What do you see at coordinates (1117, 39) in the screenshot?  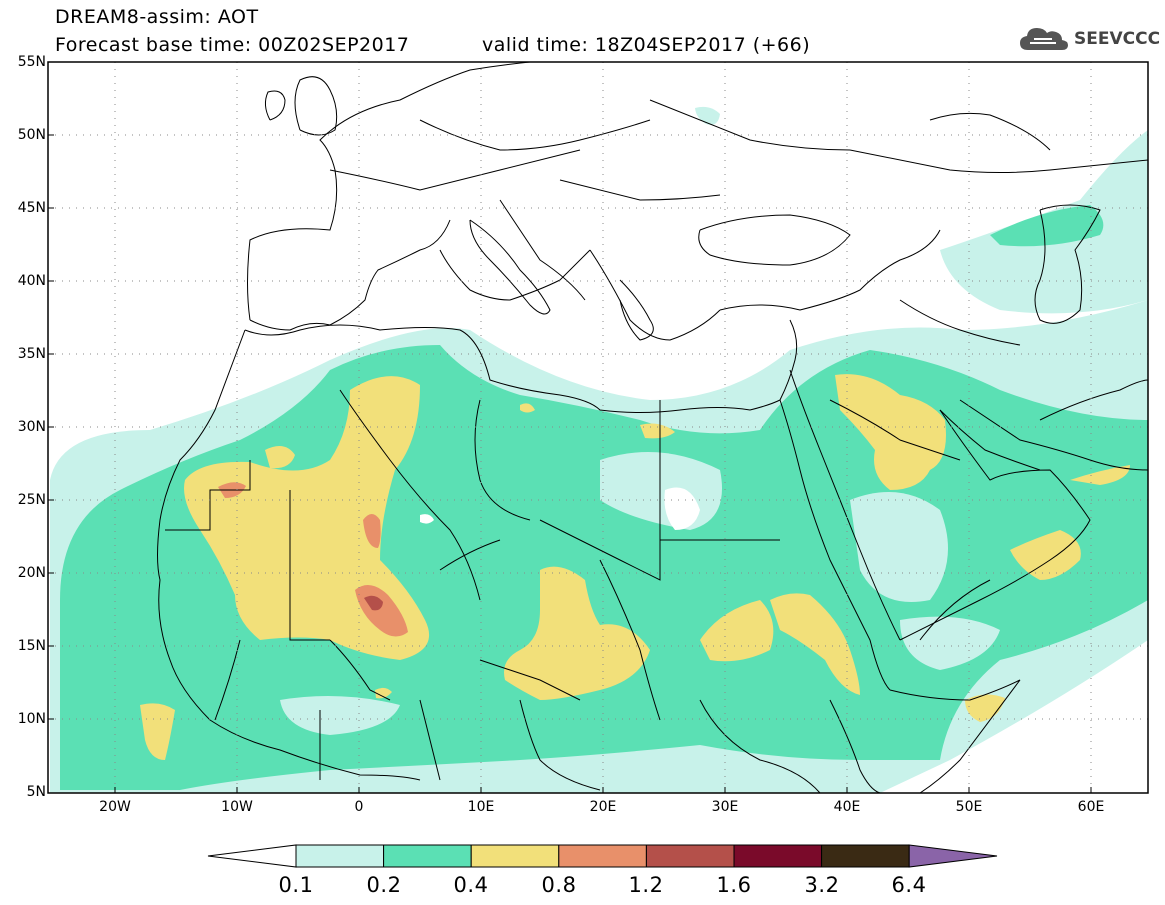 I see `logo-text: SEEVCCC` at bounding box center [1117, 39].